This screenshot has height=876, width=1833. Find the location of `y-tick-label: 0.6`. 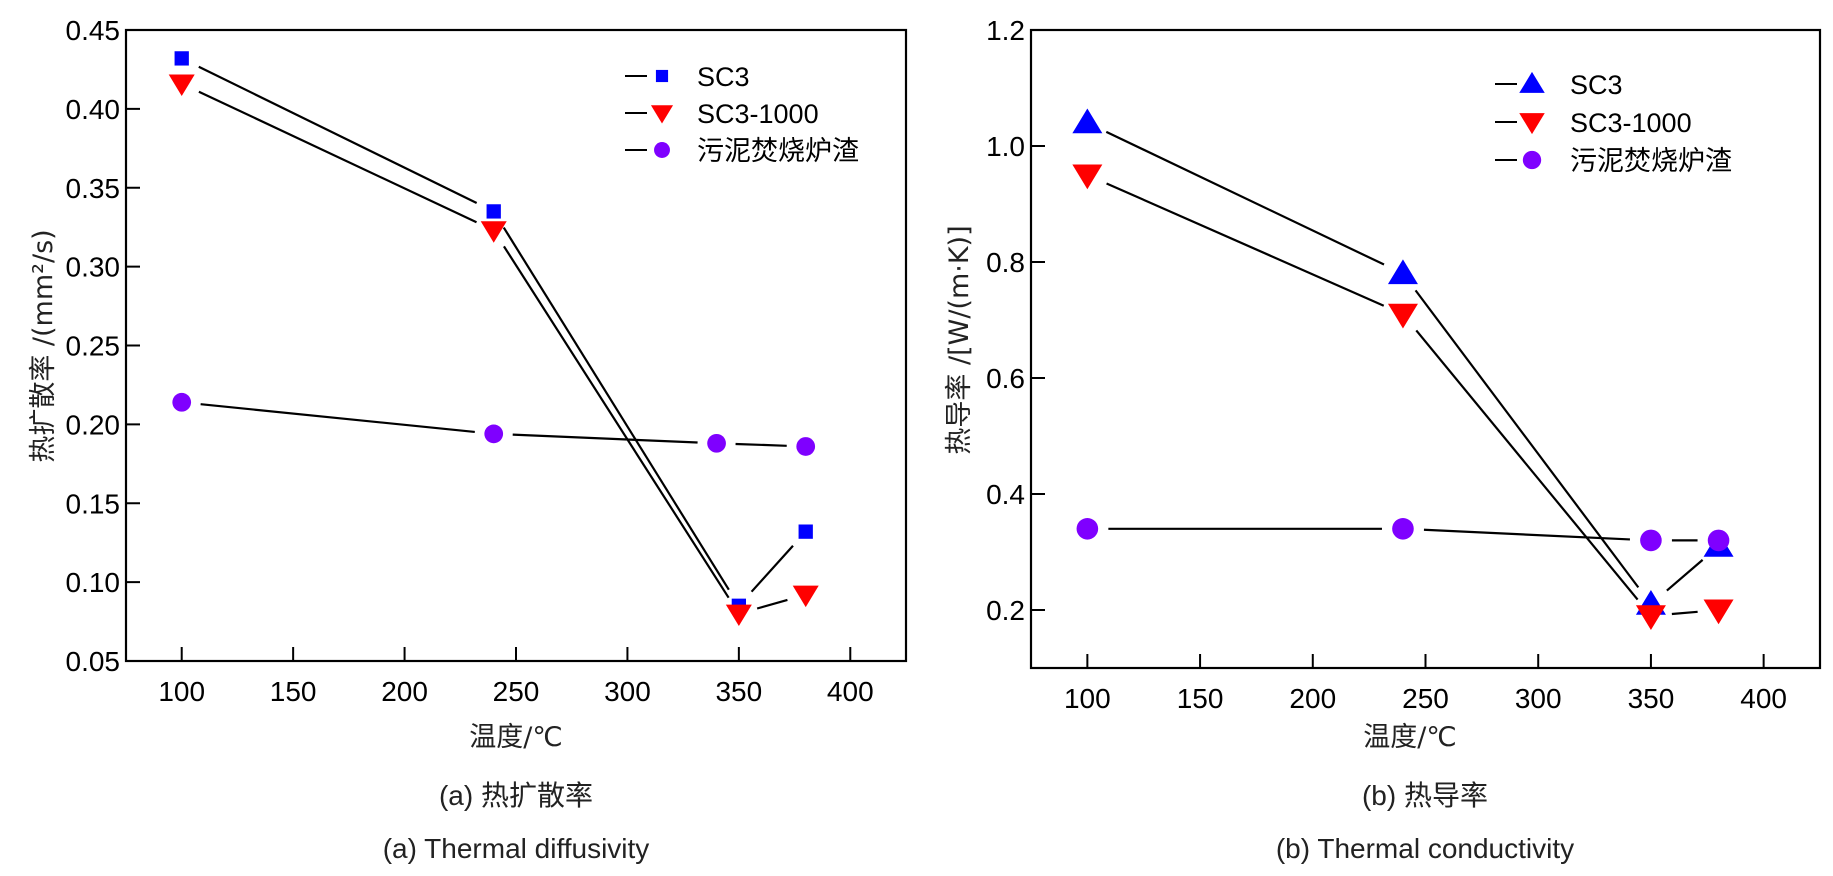

y-tick-label: 0.6 is located at coordinates (1005, 378).